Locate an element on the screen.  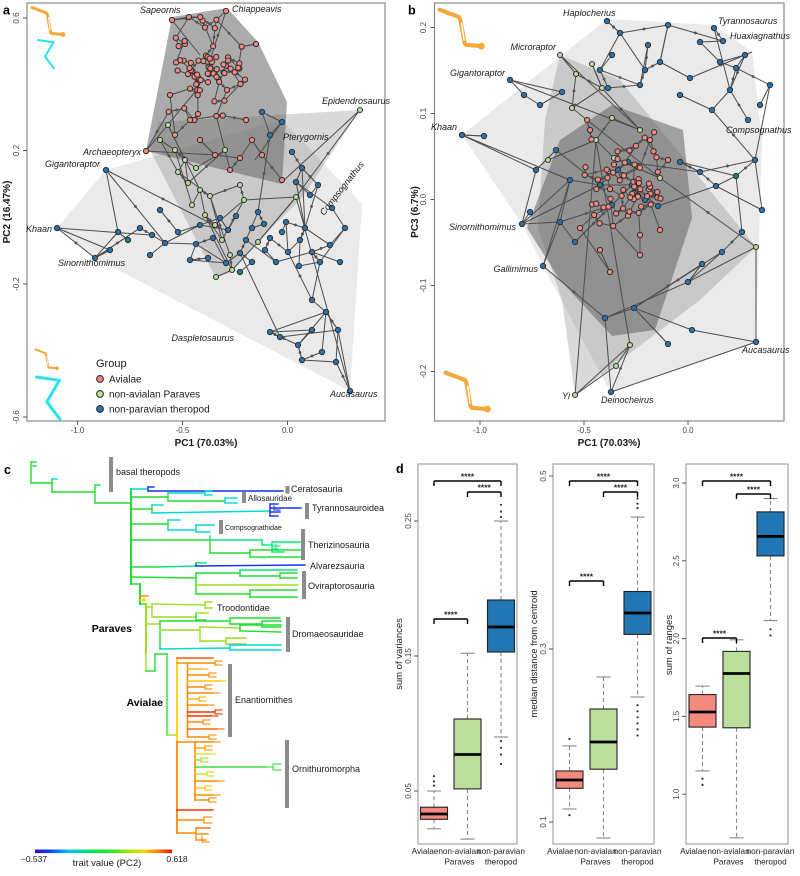
svg-text: c is located at coordinates (7, 470).